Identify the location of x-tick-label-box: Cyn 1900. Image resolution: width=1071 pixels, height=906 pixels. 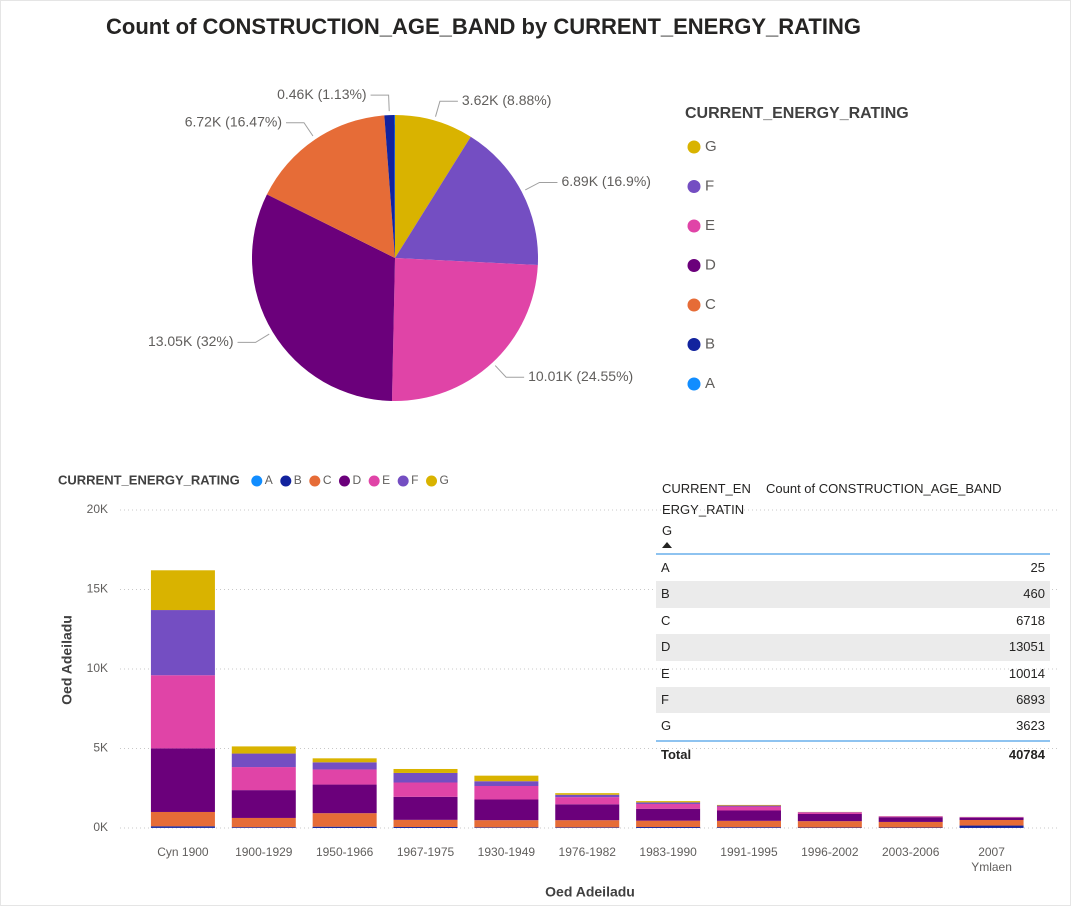
(183, 852).